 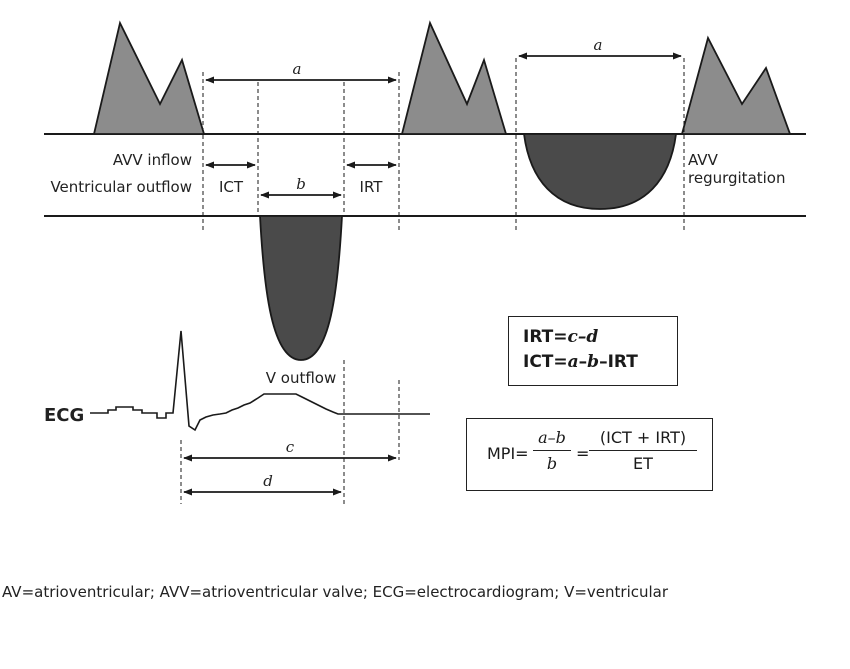 I want to click on ict-formula-a: a, so click(x=573, y=362).